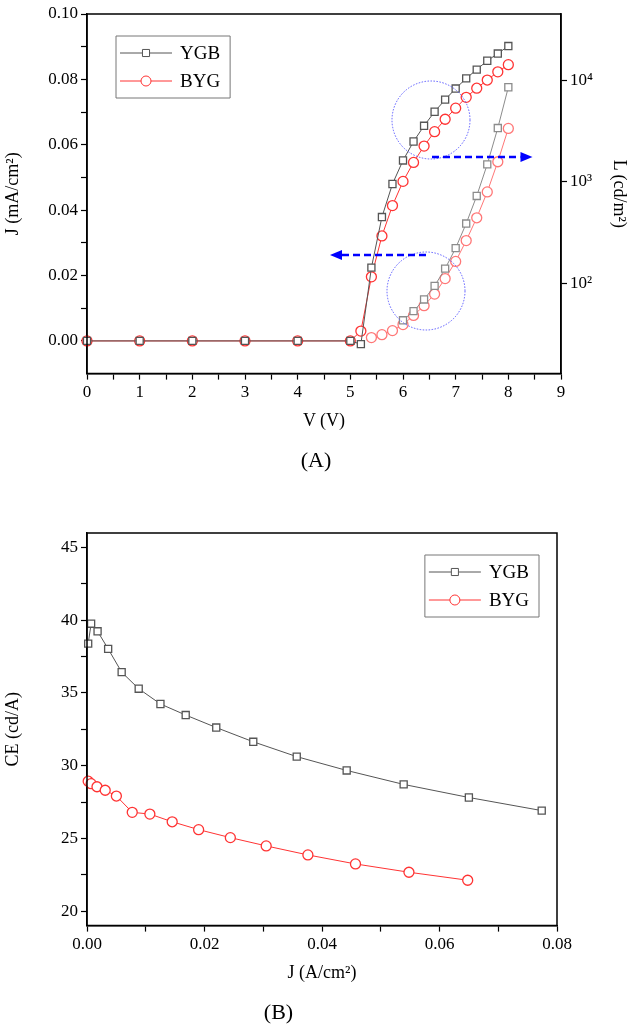 The image size is (632, 1032). I want to click on y-tick-label: 45, so click(69, 547).